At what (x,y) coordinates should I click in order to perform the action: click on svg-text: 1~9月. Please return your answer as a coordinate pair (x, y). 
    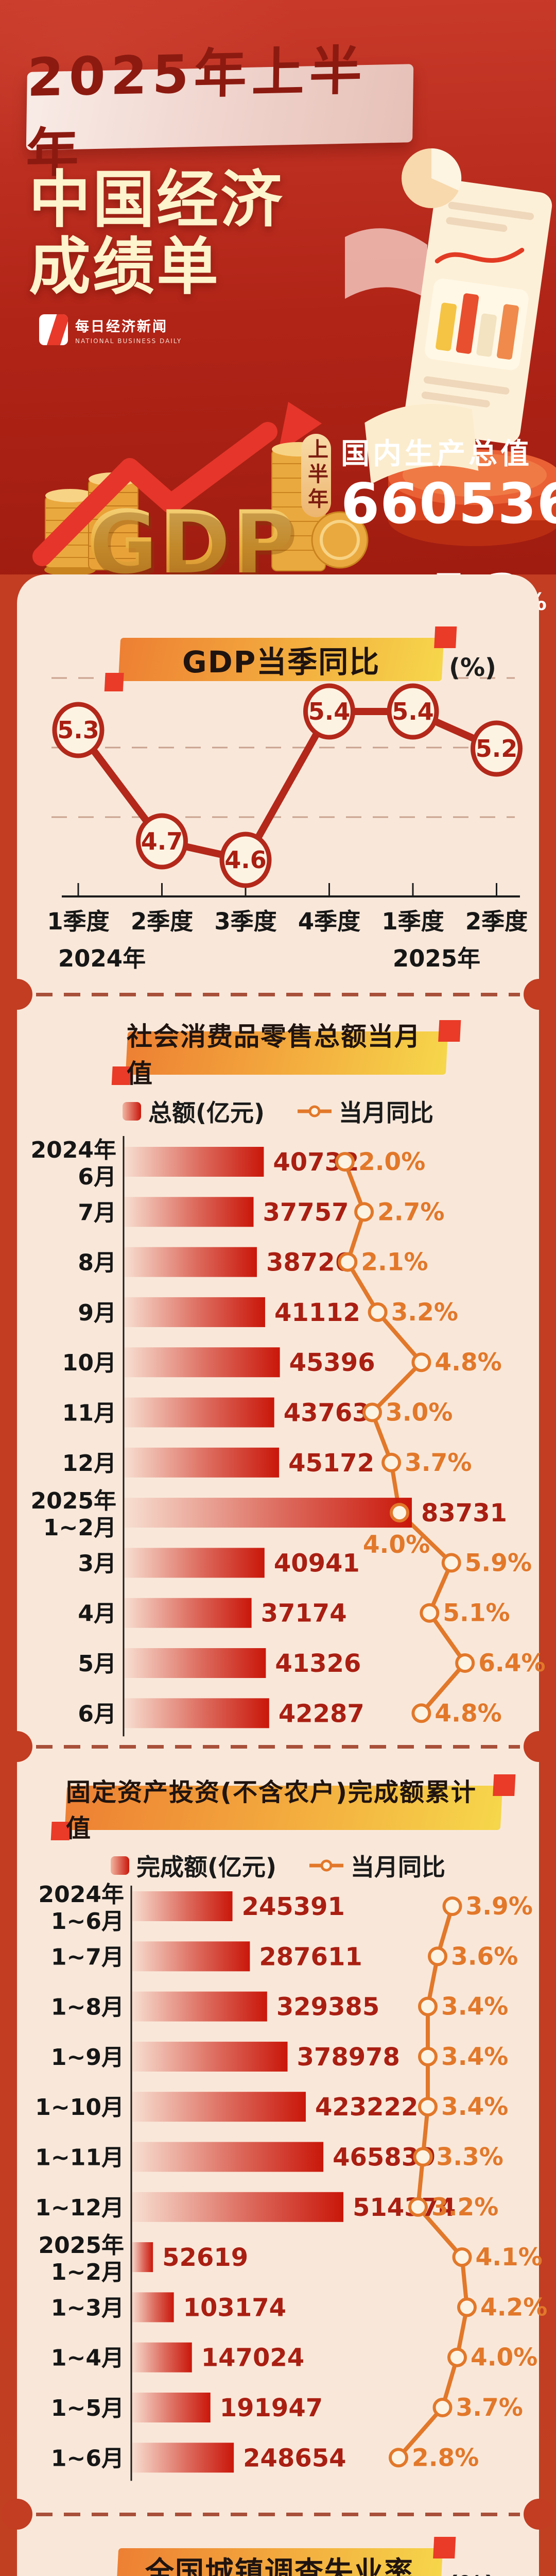
    Looking at the image, I should click on (87, 2057).